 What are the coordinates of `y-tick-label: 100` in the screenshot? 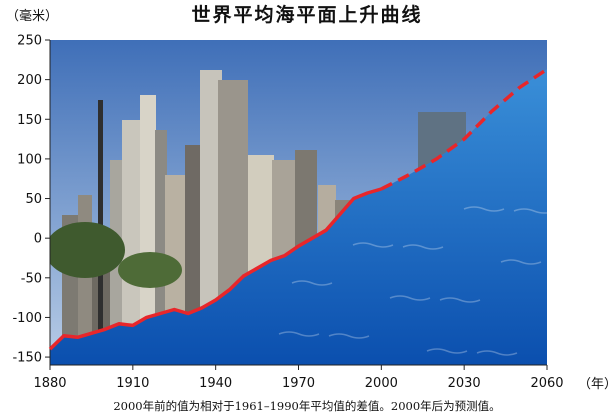 It's located at (29, 159).